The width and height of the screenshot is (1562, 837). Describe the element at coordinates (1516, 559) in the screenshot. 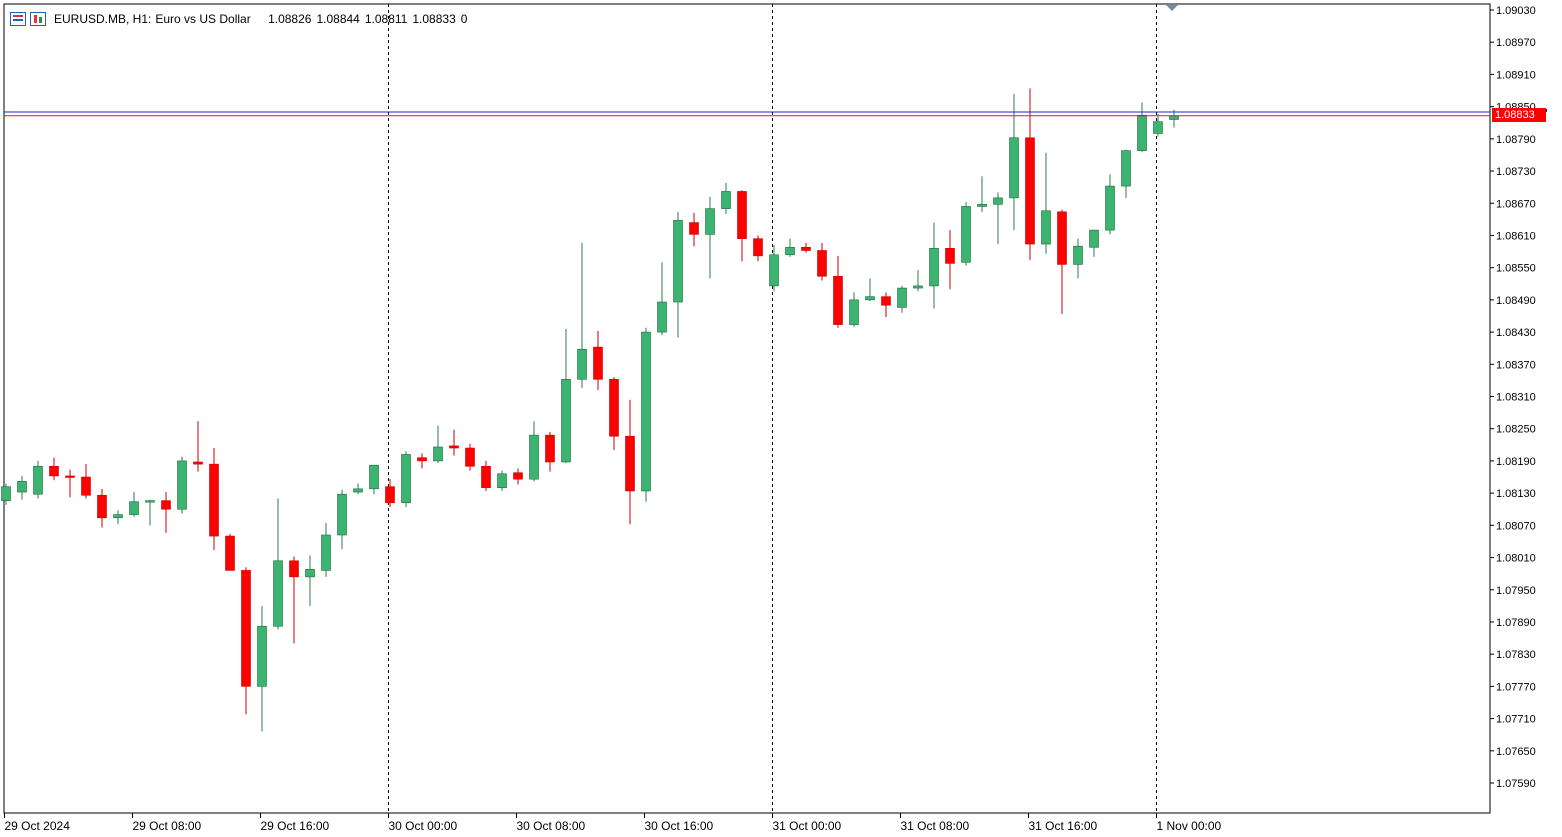

I see `y-tick-label: 1.08010` at that location.